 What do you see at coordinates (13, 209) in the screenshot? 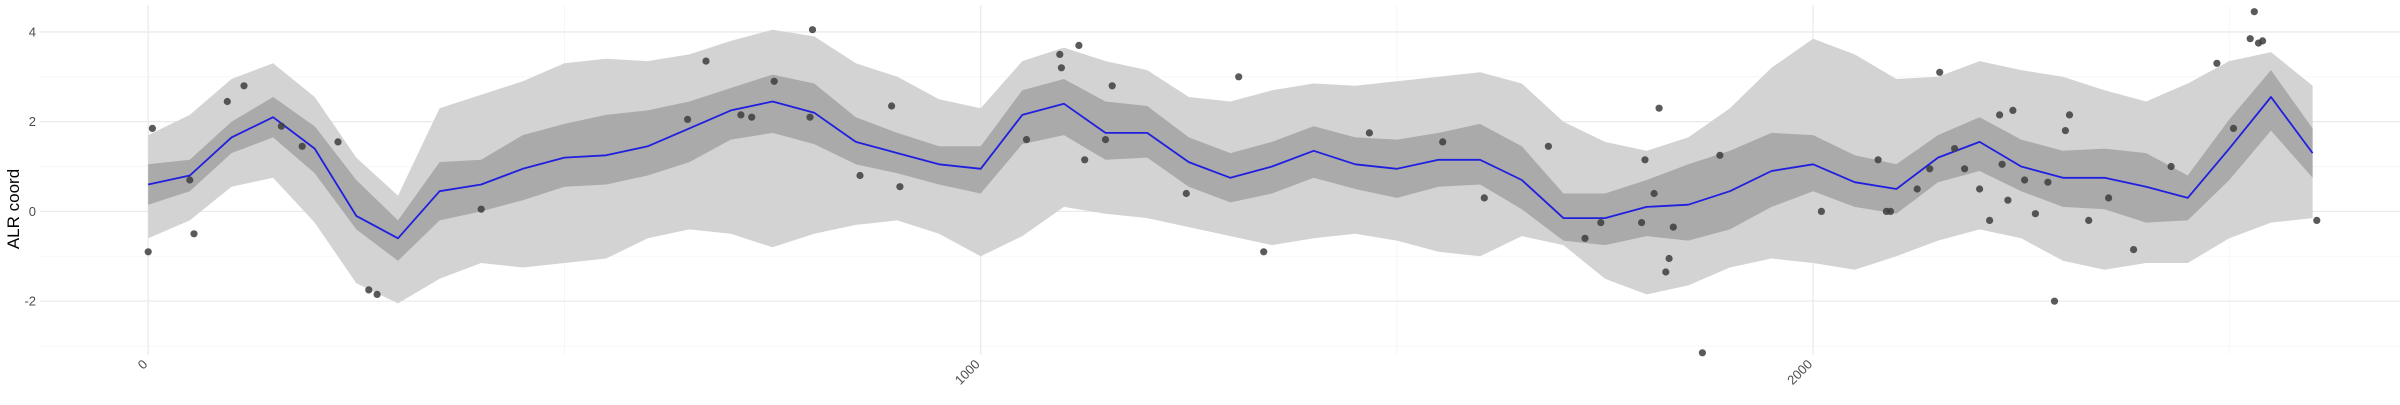
I see `y-axis-title: ALR coord` at bounding box center [13, 209].